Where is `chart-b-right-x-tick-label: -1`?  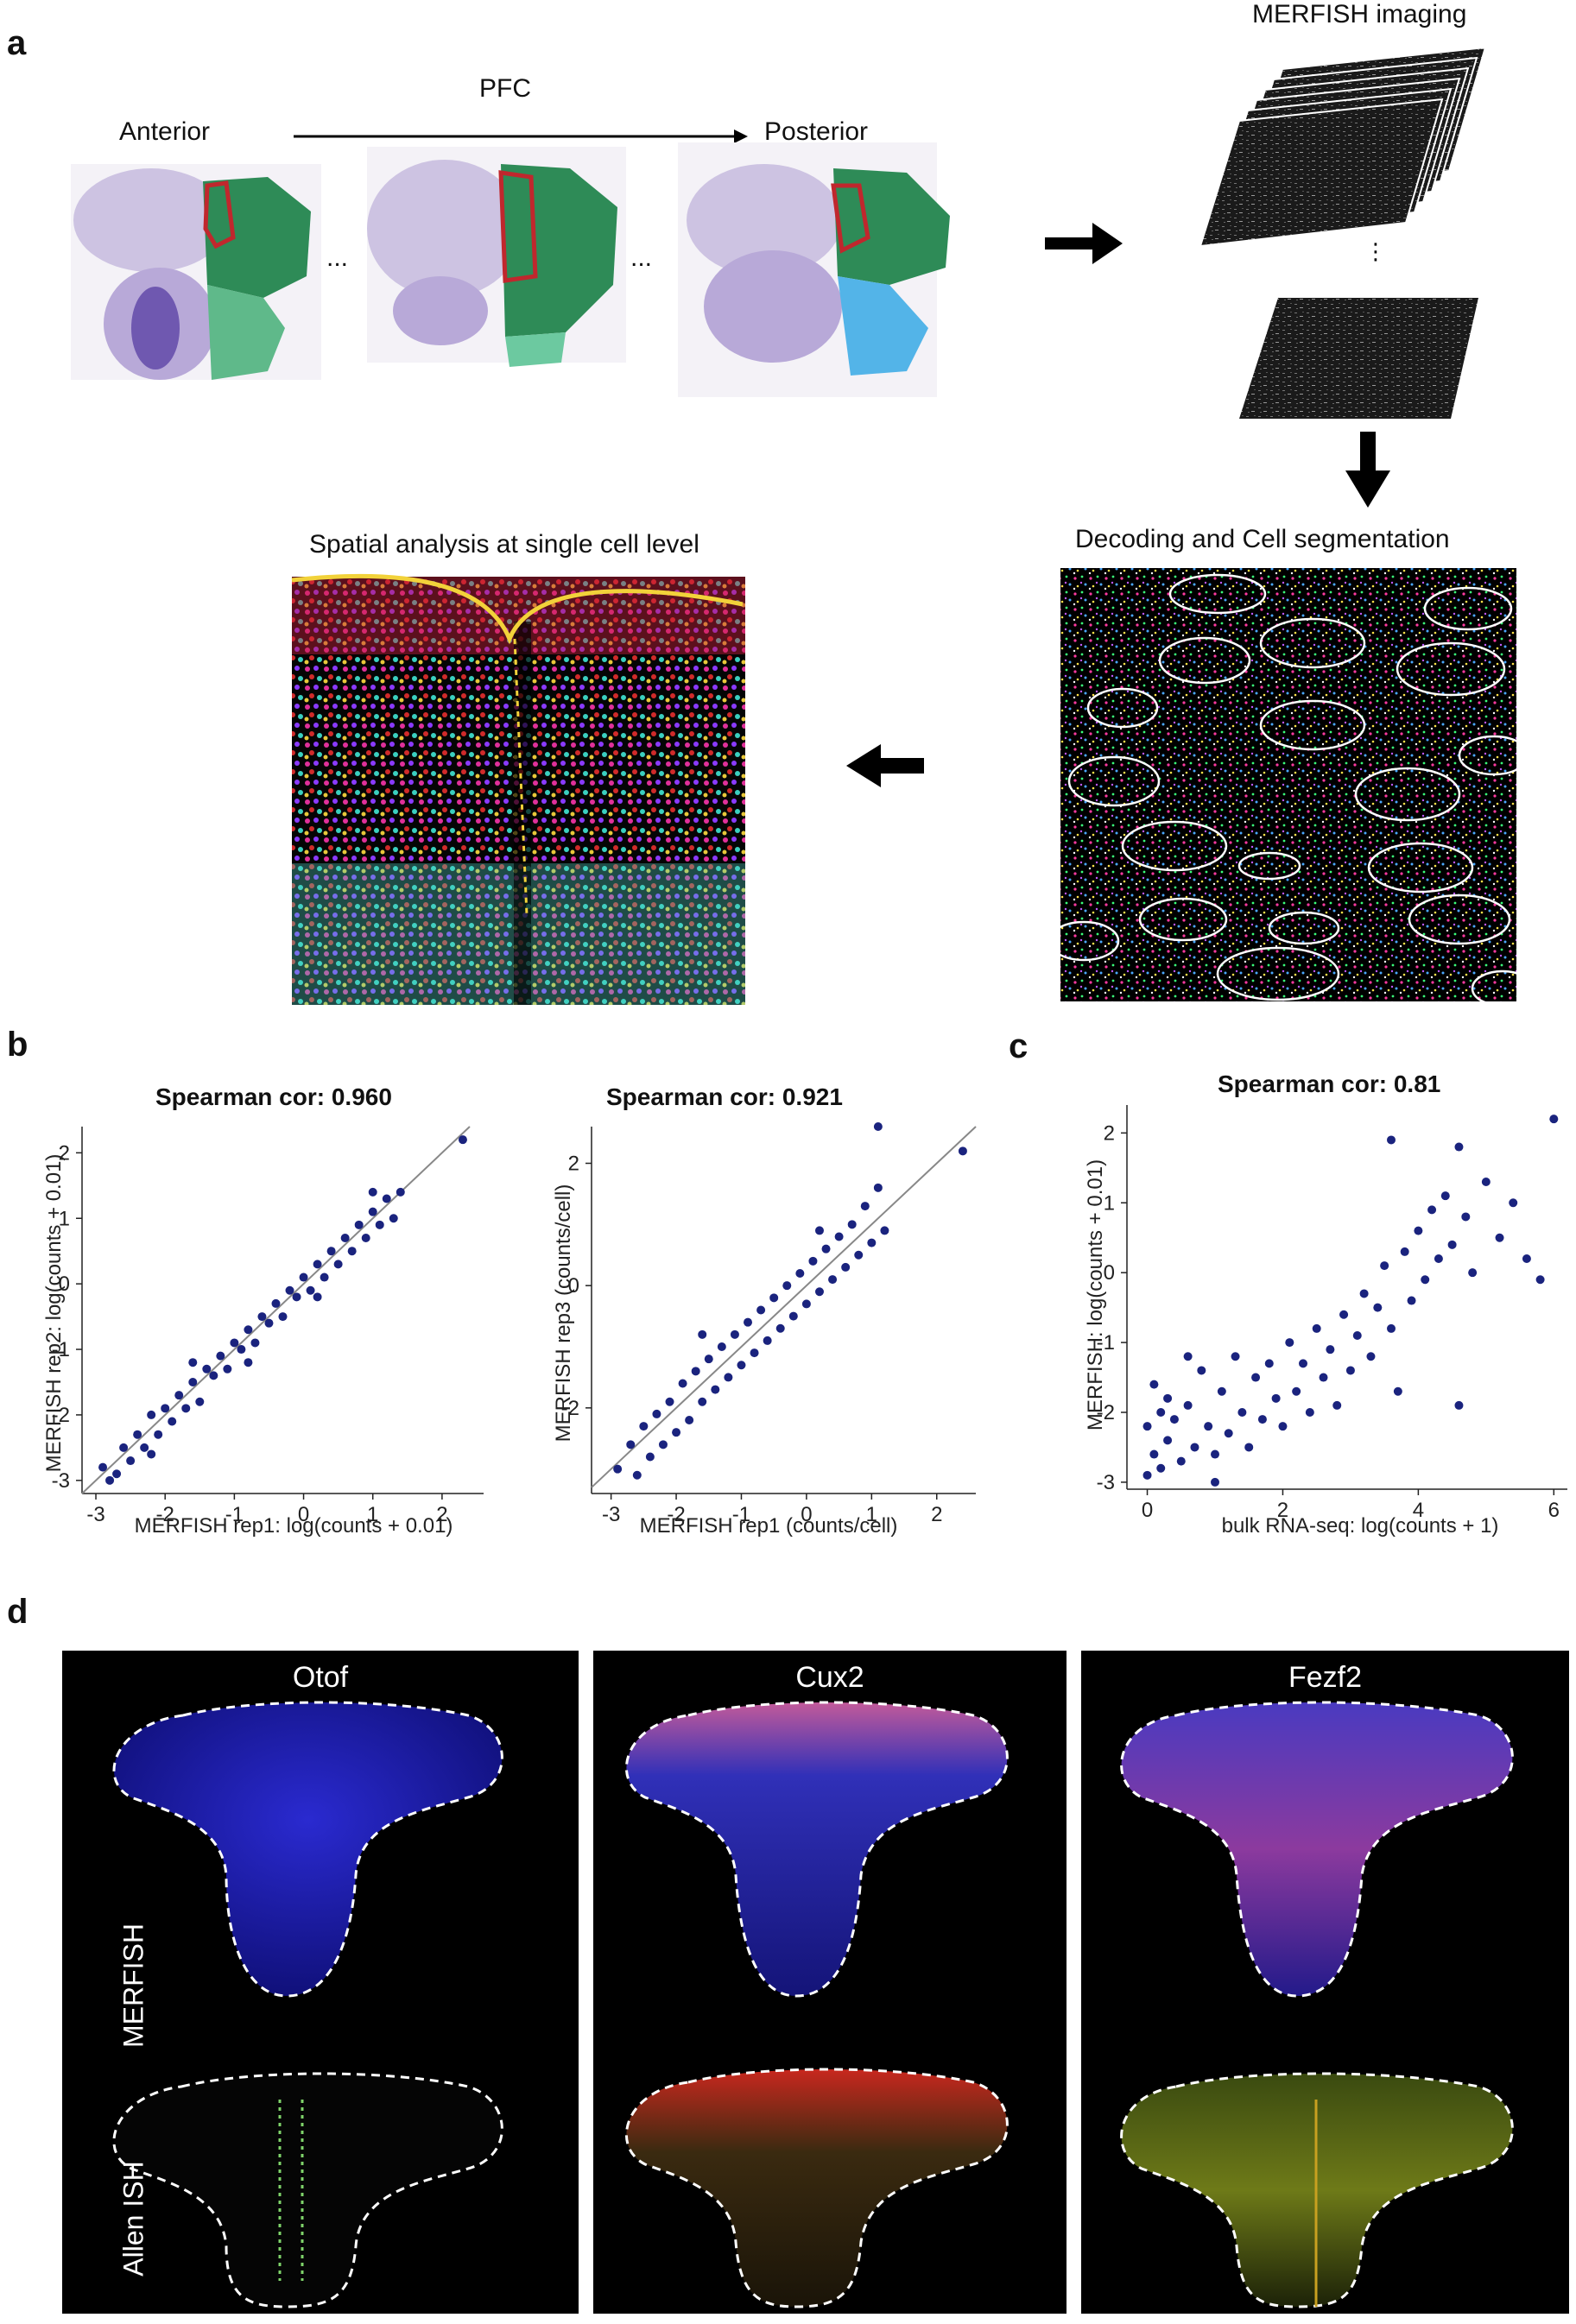 chart-b-right-x-tick-label: -1 is located at coordinates (741, 1514).